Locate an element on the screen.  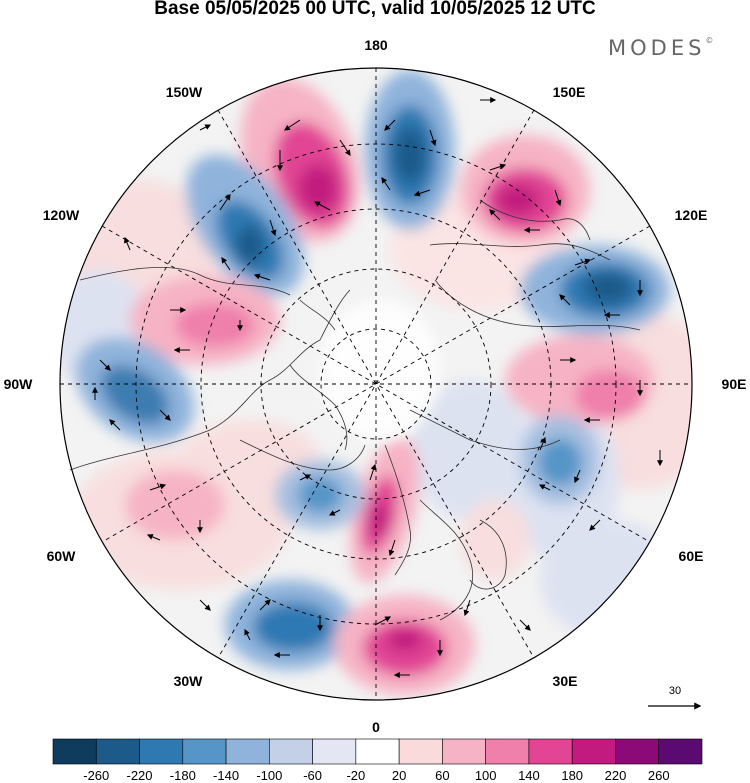
lon-label-30w: 30W is located at coordinates (189, 681).